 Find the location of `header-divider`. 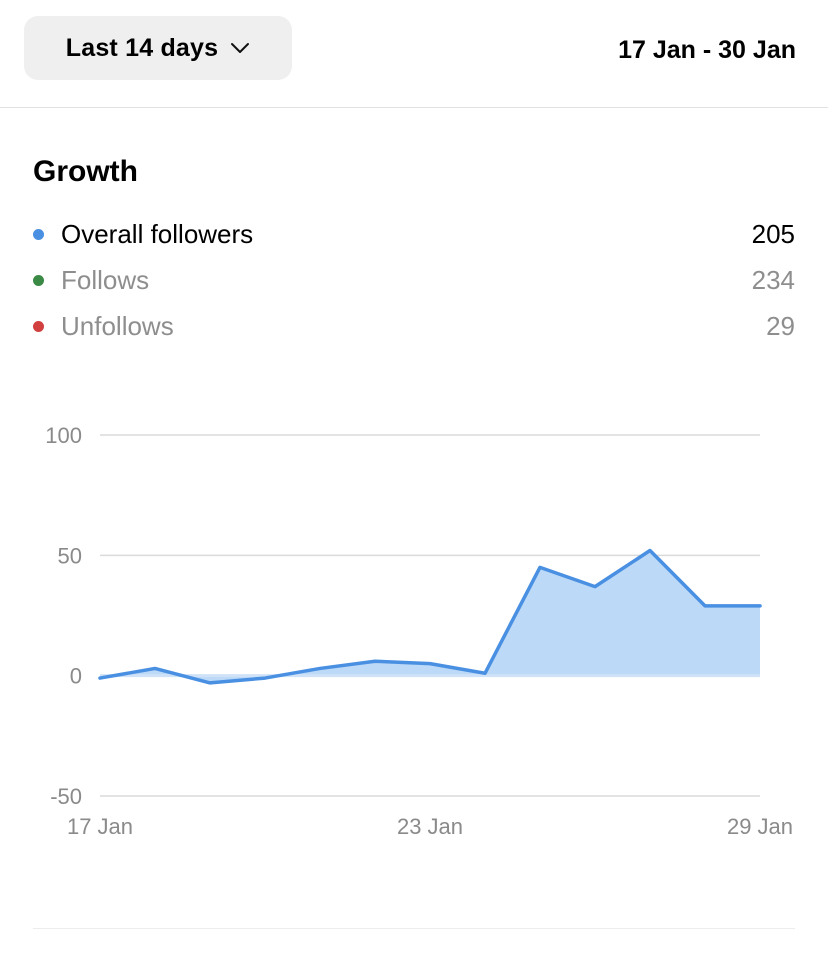

header-divider is located at coordinates (414, 107).